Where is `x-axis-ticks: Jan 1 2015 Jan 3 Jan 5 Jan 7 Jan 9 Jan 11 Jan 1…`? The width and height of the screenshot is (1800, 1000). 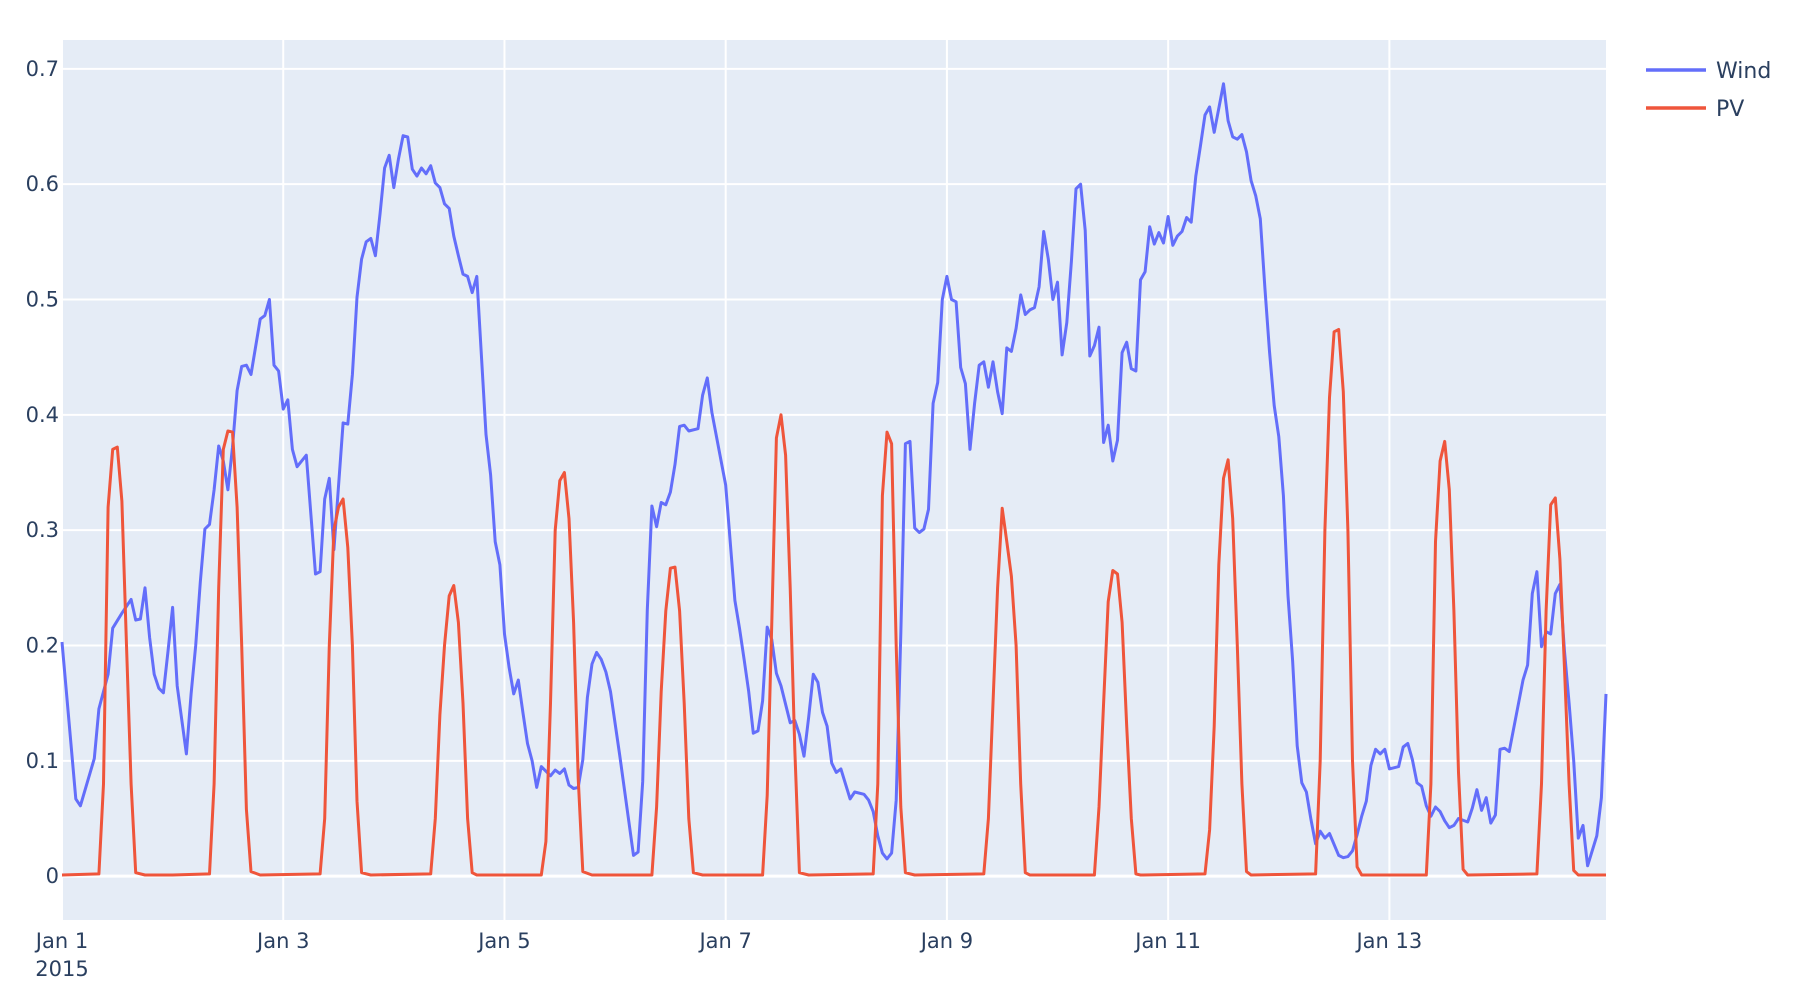 x-axis-ticks: Jan 1 2015 Jan 3 Jan 5 Jan 7 Jan 9 Jan 11 Jan 1… is located at coordinates (728, 955).